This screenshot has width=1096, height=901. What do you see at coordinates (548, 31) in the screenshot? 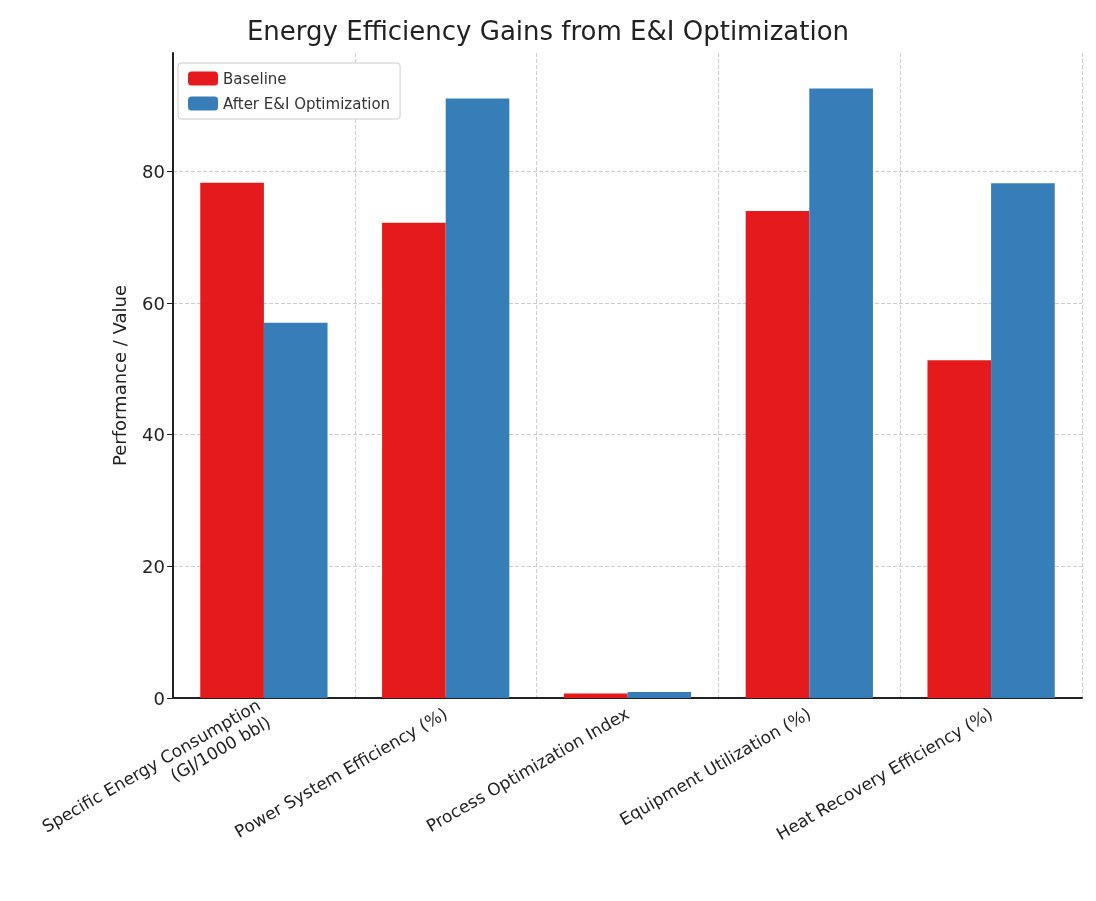
I see `chart-title: Energy Efficiency Gains from E&I Optimization` at bounding box center [548, 31].